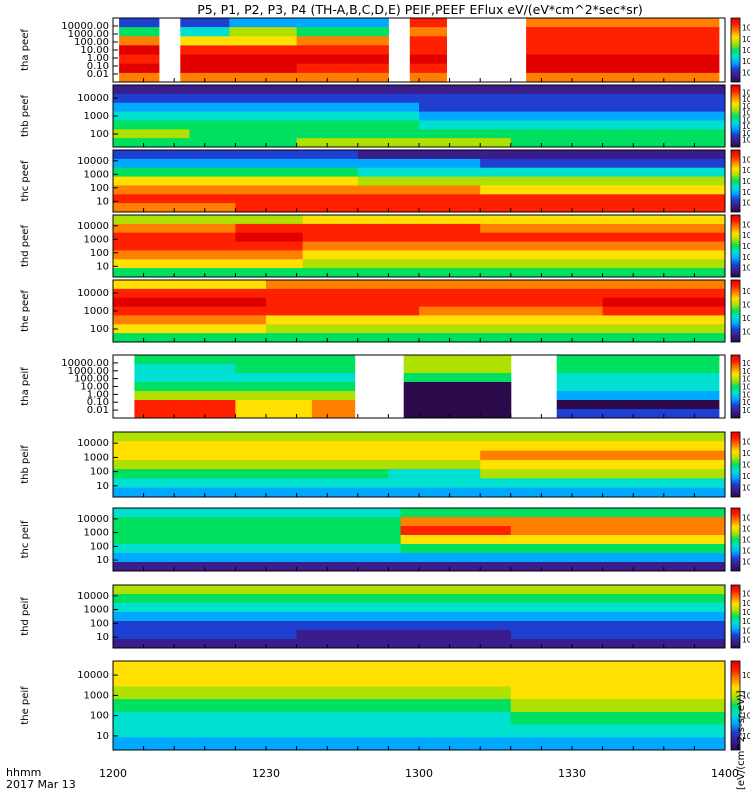 The image size is (750, 804). What do you see at coordinates (93, 293) in the screenshot?
I see `y-tick-label: 10000` at bounding box center [93, 293].